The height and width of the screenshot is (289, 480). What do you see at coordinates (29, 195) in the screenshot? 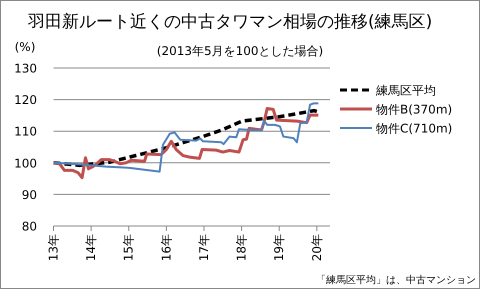
I see `y-tick-label: 90` at bounding box center [29, 195].